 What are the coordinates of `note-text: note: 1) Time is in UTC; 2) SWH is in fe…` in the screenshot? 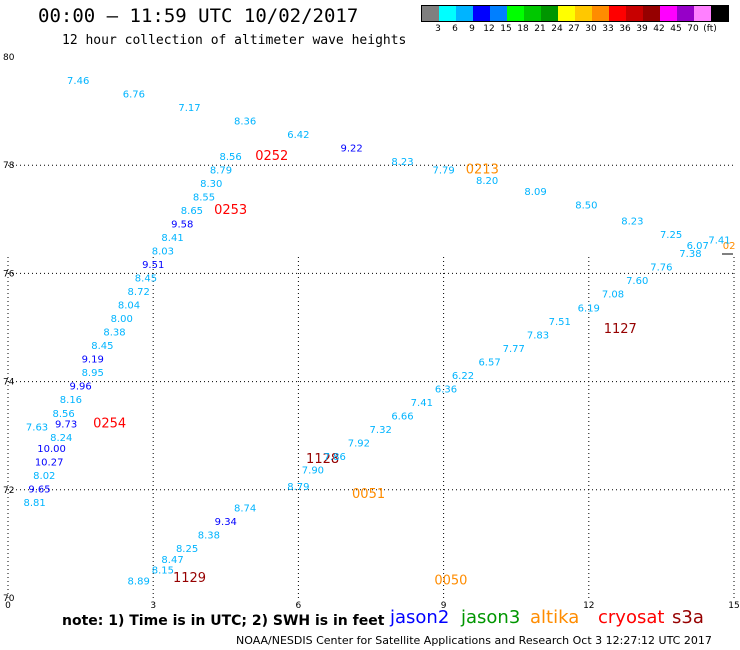 It's located at (223, 621).